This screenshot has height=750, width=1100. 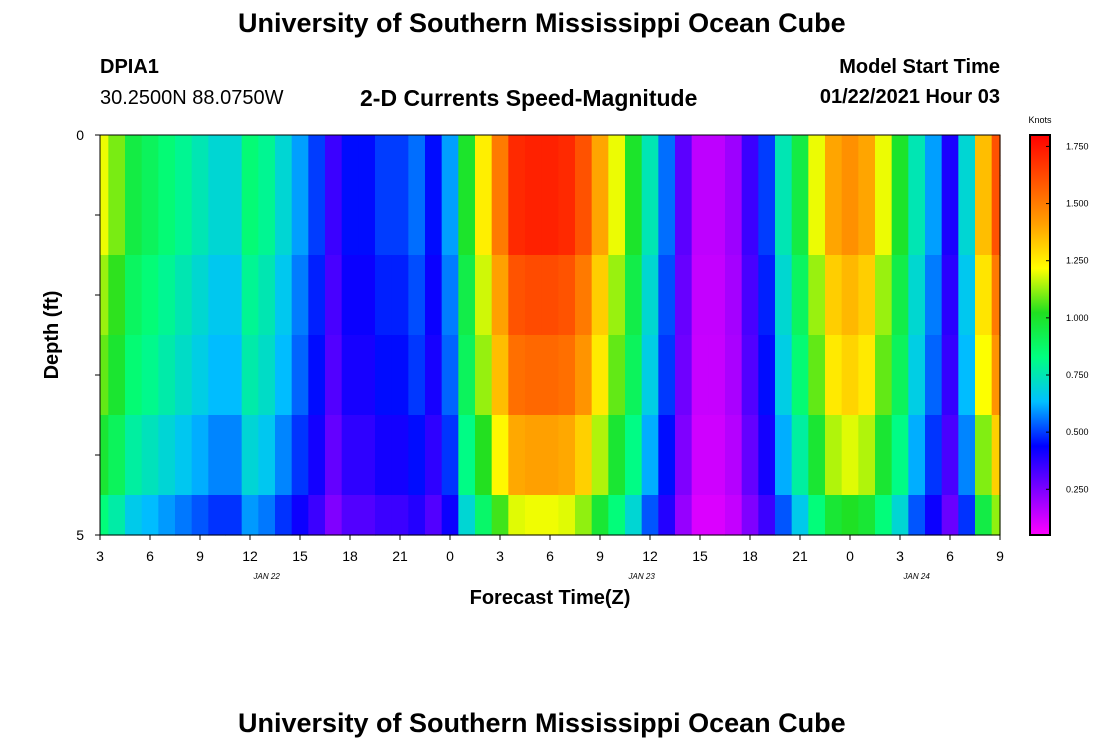 What do you see at coordinates (52, 335) in the screenshot?
I see `y-axis-label: Depth (ft)` at bounding box center [52, 335].